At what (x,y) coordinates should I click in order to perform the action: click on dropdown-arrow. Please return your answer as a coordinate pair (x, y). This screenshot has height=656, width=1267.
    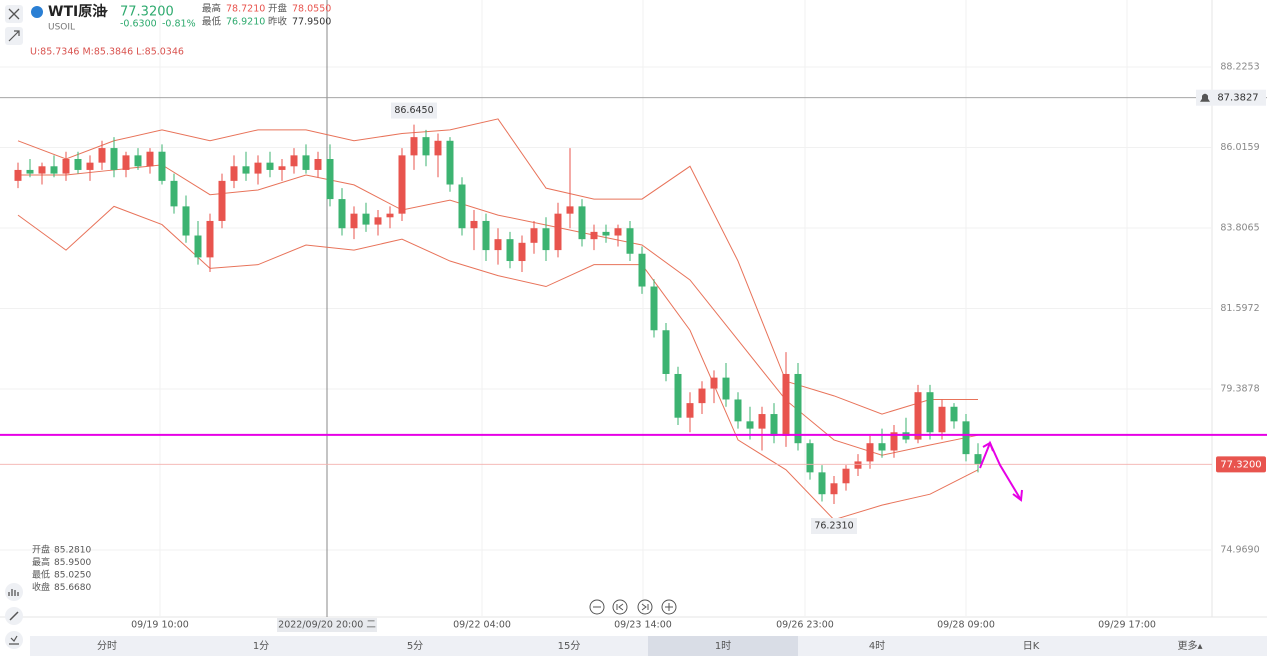
    Looking at the image, I should click on (105, 12).